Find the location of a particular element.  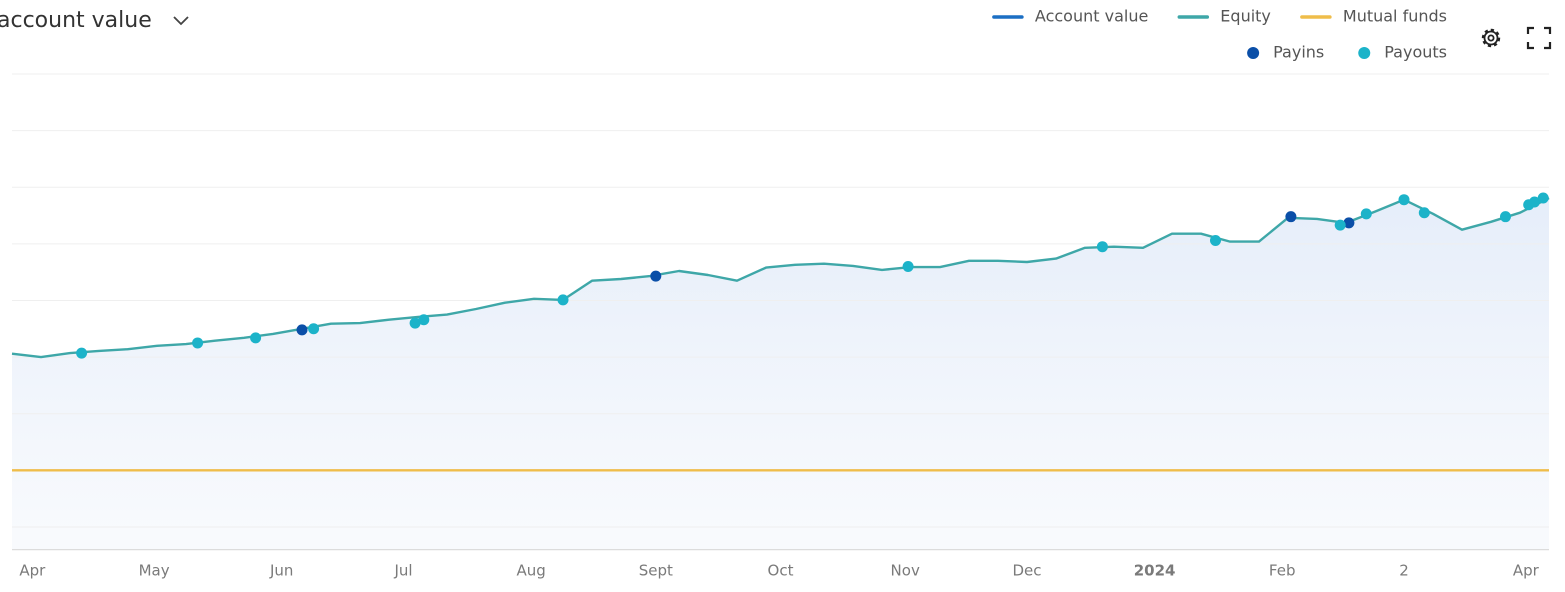

x-tick-label: 2 is located at coordinates (1404, 571).